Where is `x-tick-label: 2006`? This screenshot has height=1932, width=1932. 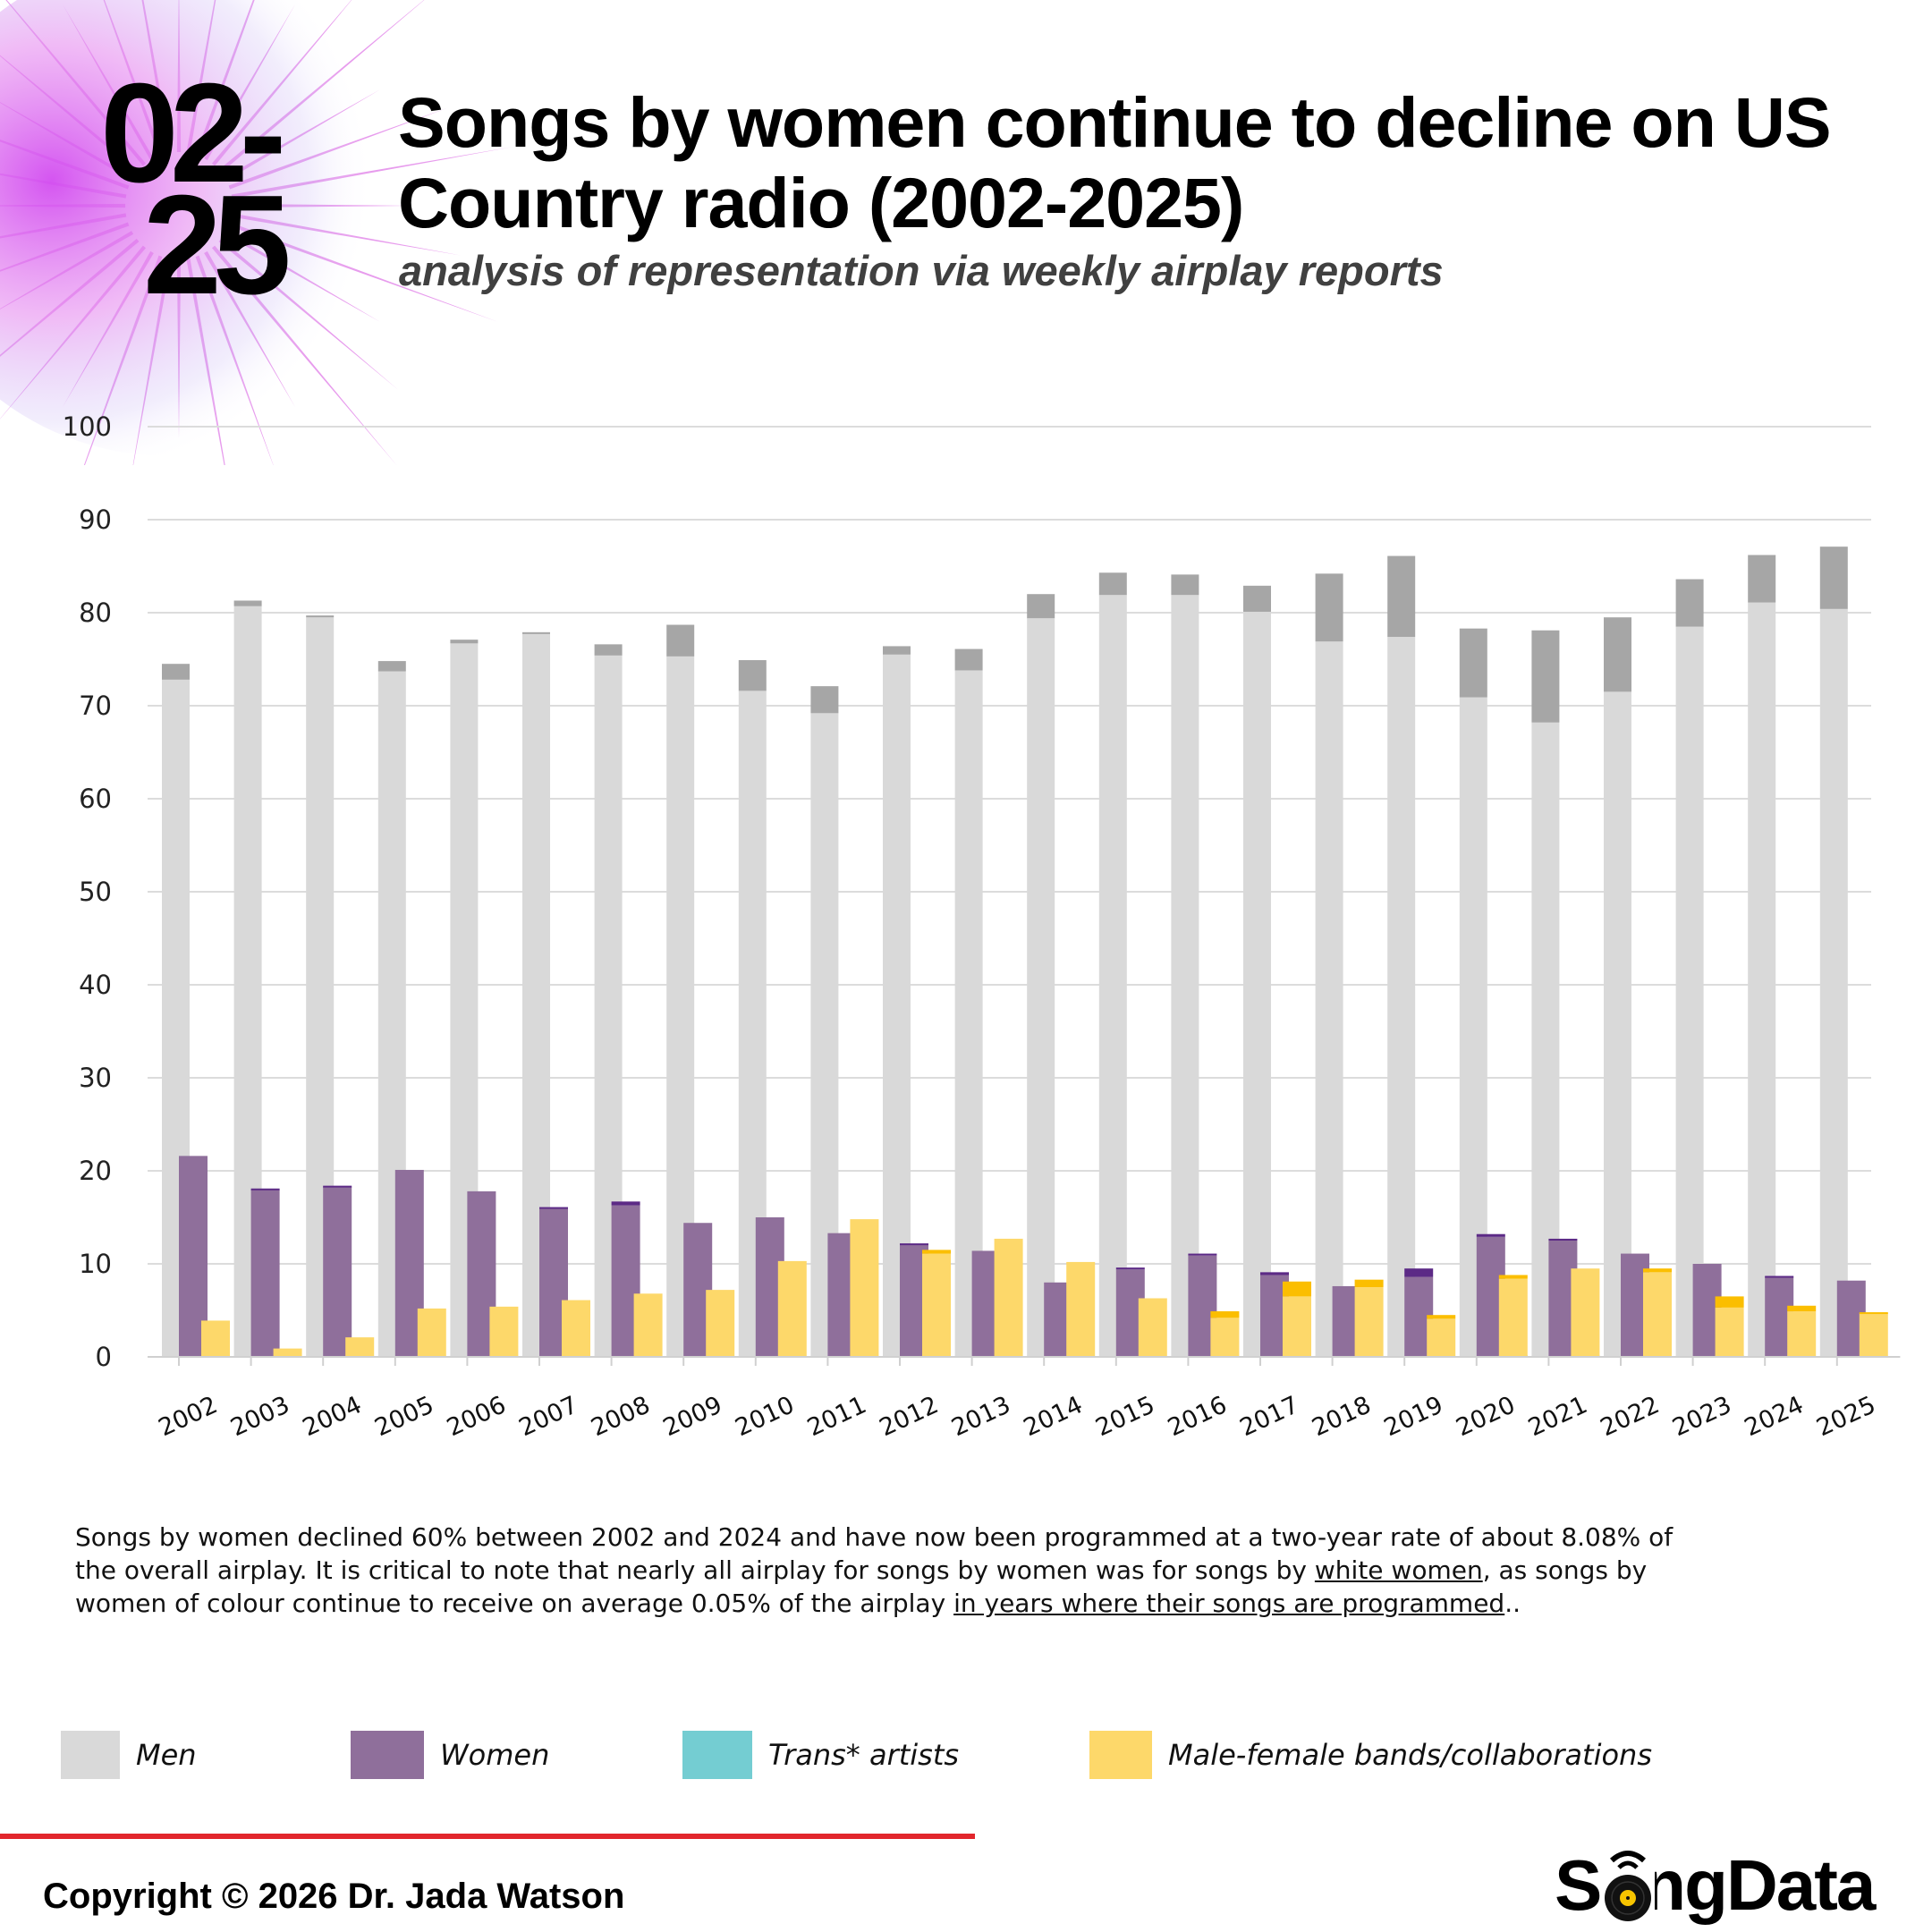 x-tick-label: 2006 is located at coordinates (476, 1416).